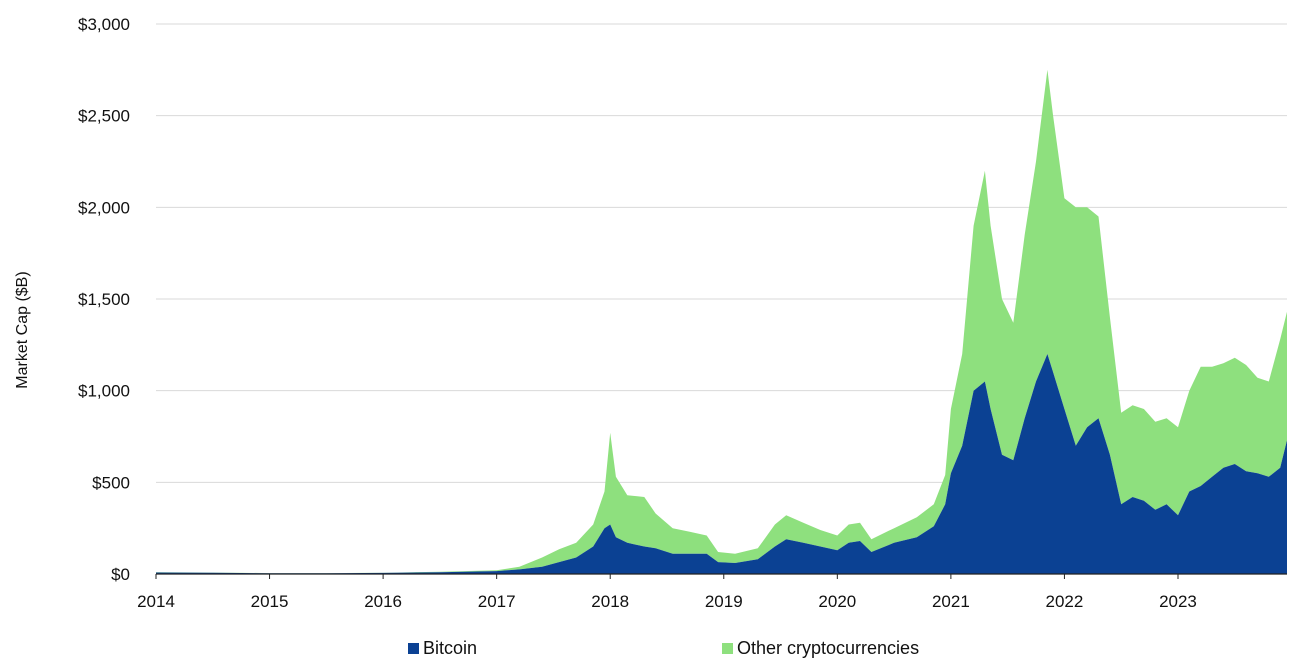 The image size is (1289, 660). What do you see at coordinates (383, 601) in the screenshot?
I see `x-tick-label: 2016` at bounding box center [383, 601].